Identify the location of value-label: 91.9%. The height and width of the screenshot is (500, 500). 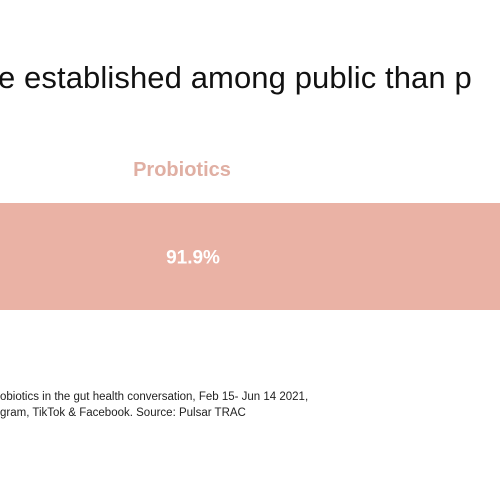
(193, 258).